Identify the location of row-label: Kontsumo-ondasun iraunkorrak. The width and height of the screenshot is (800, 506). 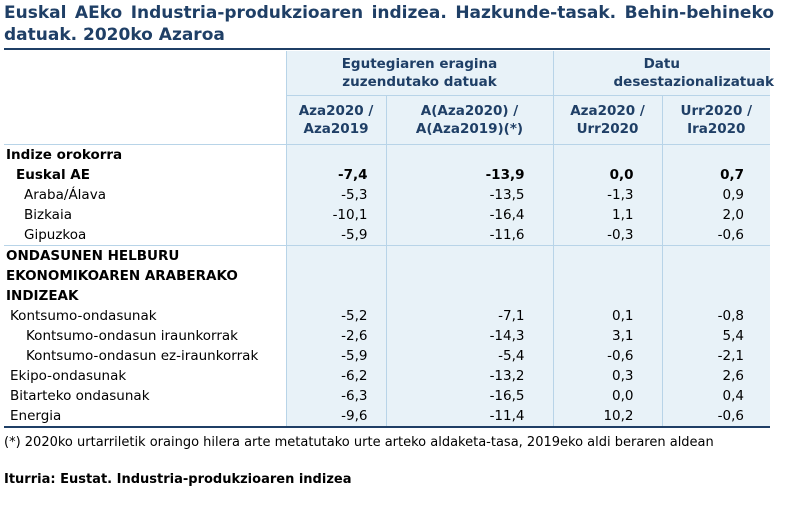
(132, 336).